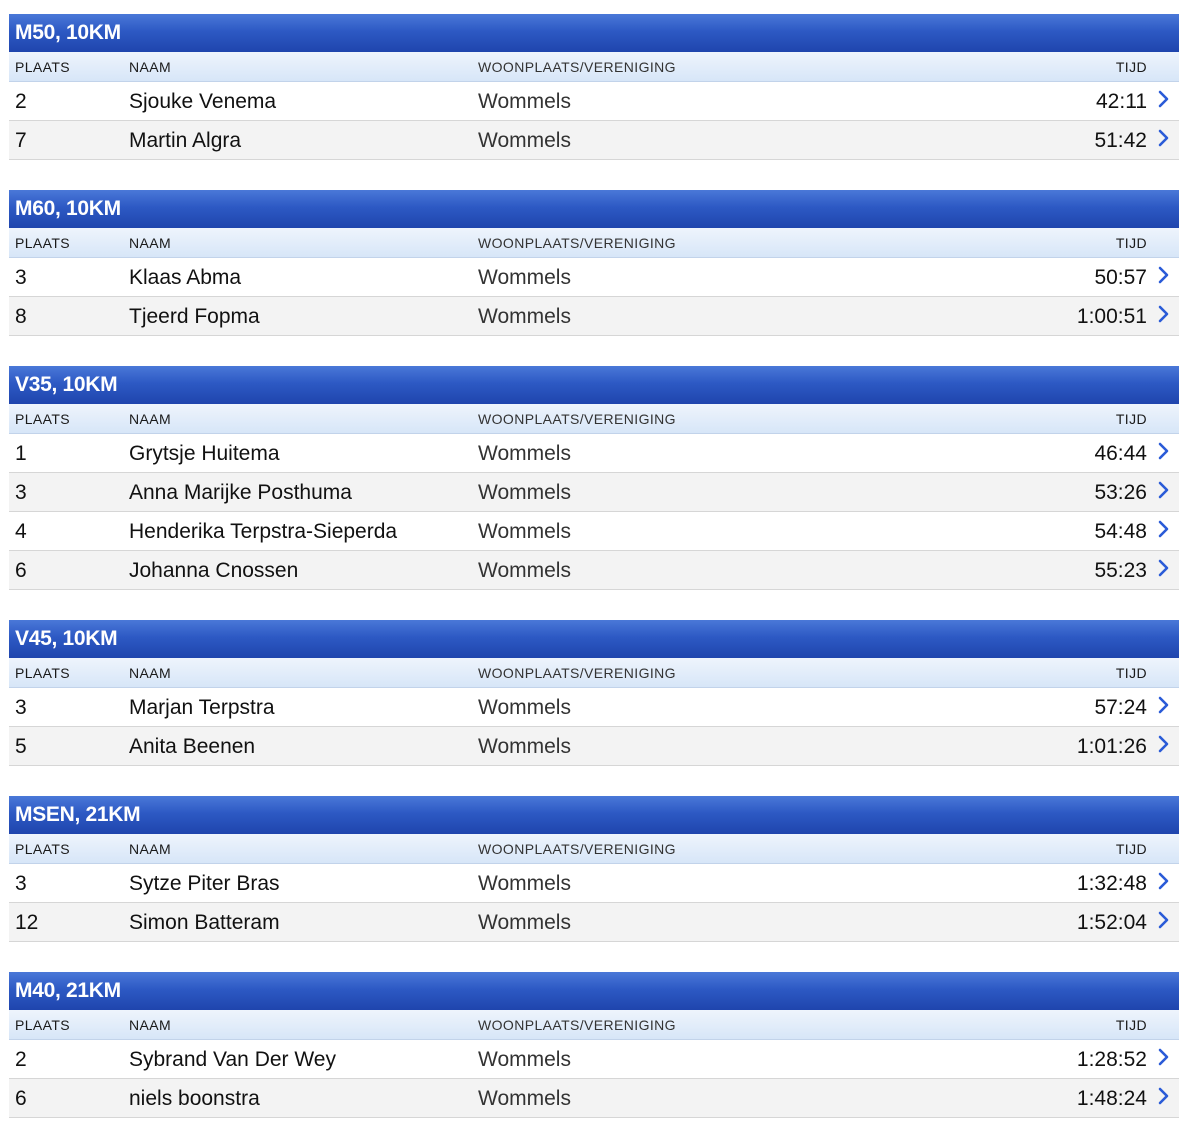 The width and height of the screenshot is (1201, 1148). Describe the element at coordinates (1120, 707) in the screenshot. I see `result-time: 57:24` at that location.